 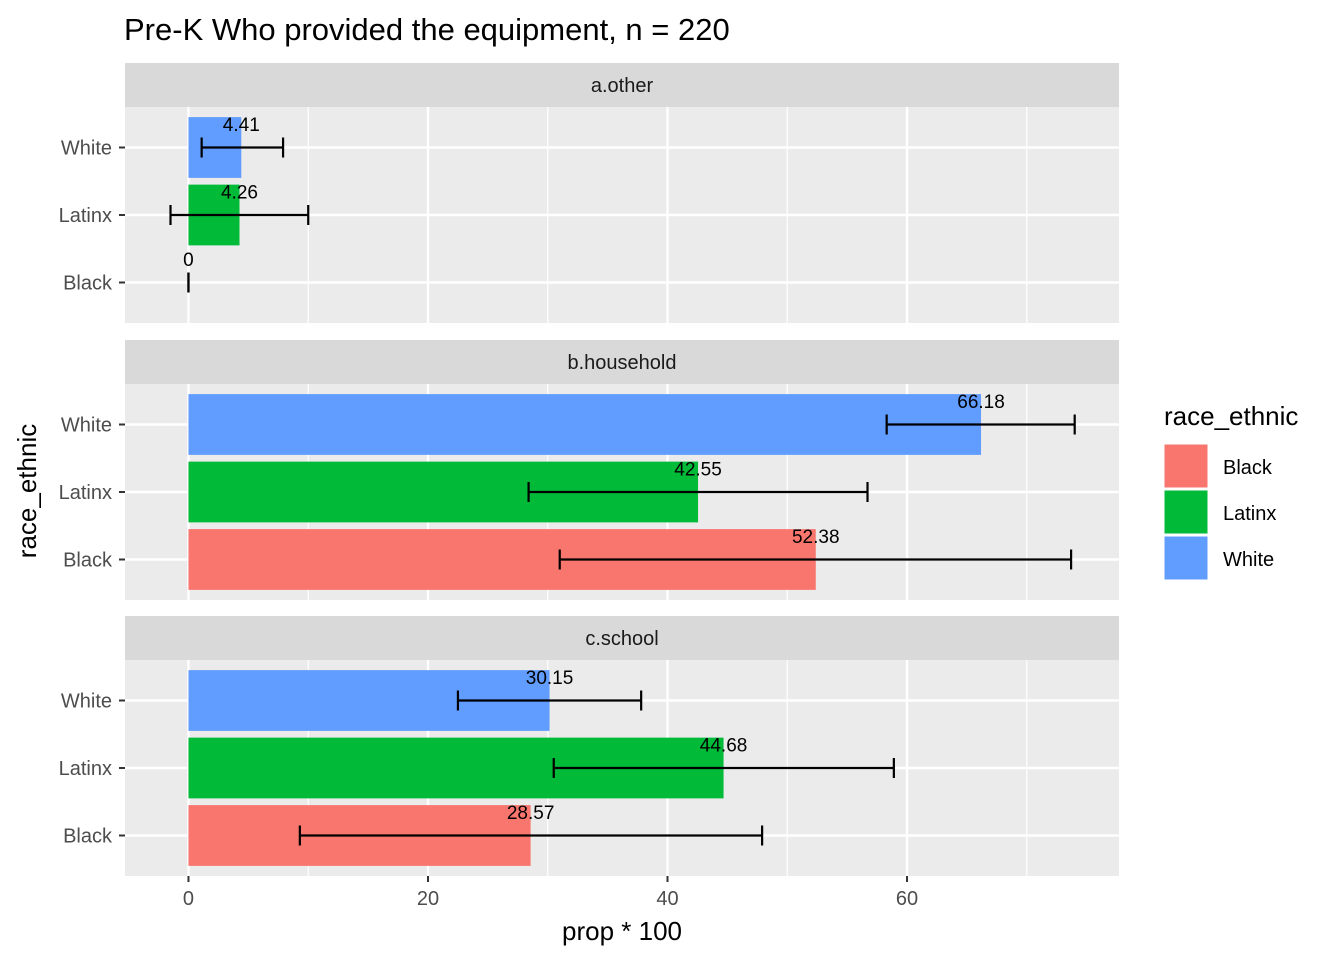 What do you see at coordinates (724, 746) in the screenshot?
I see `data-label: 44.68` at bounding box center [724, 746].